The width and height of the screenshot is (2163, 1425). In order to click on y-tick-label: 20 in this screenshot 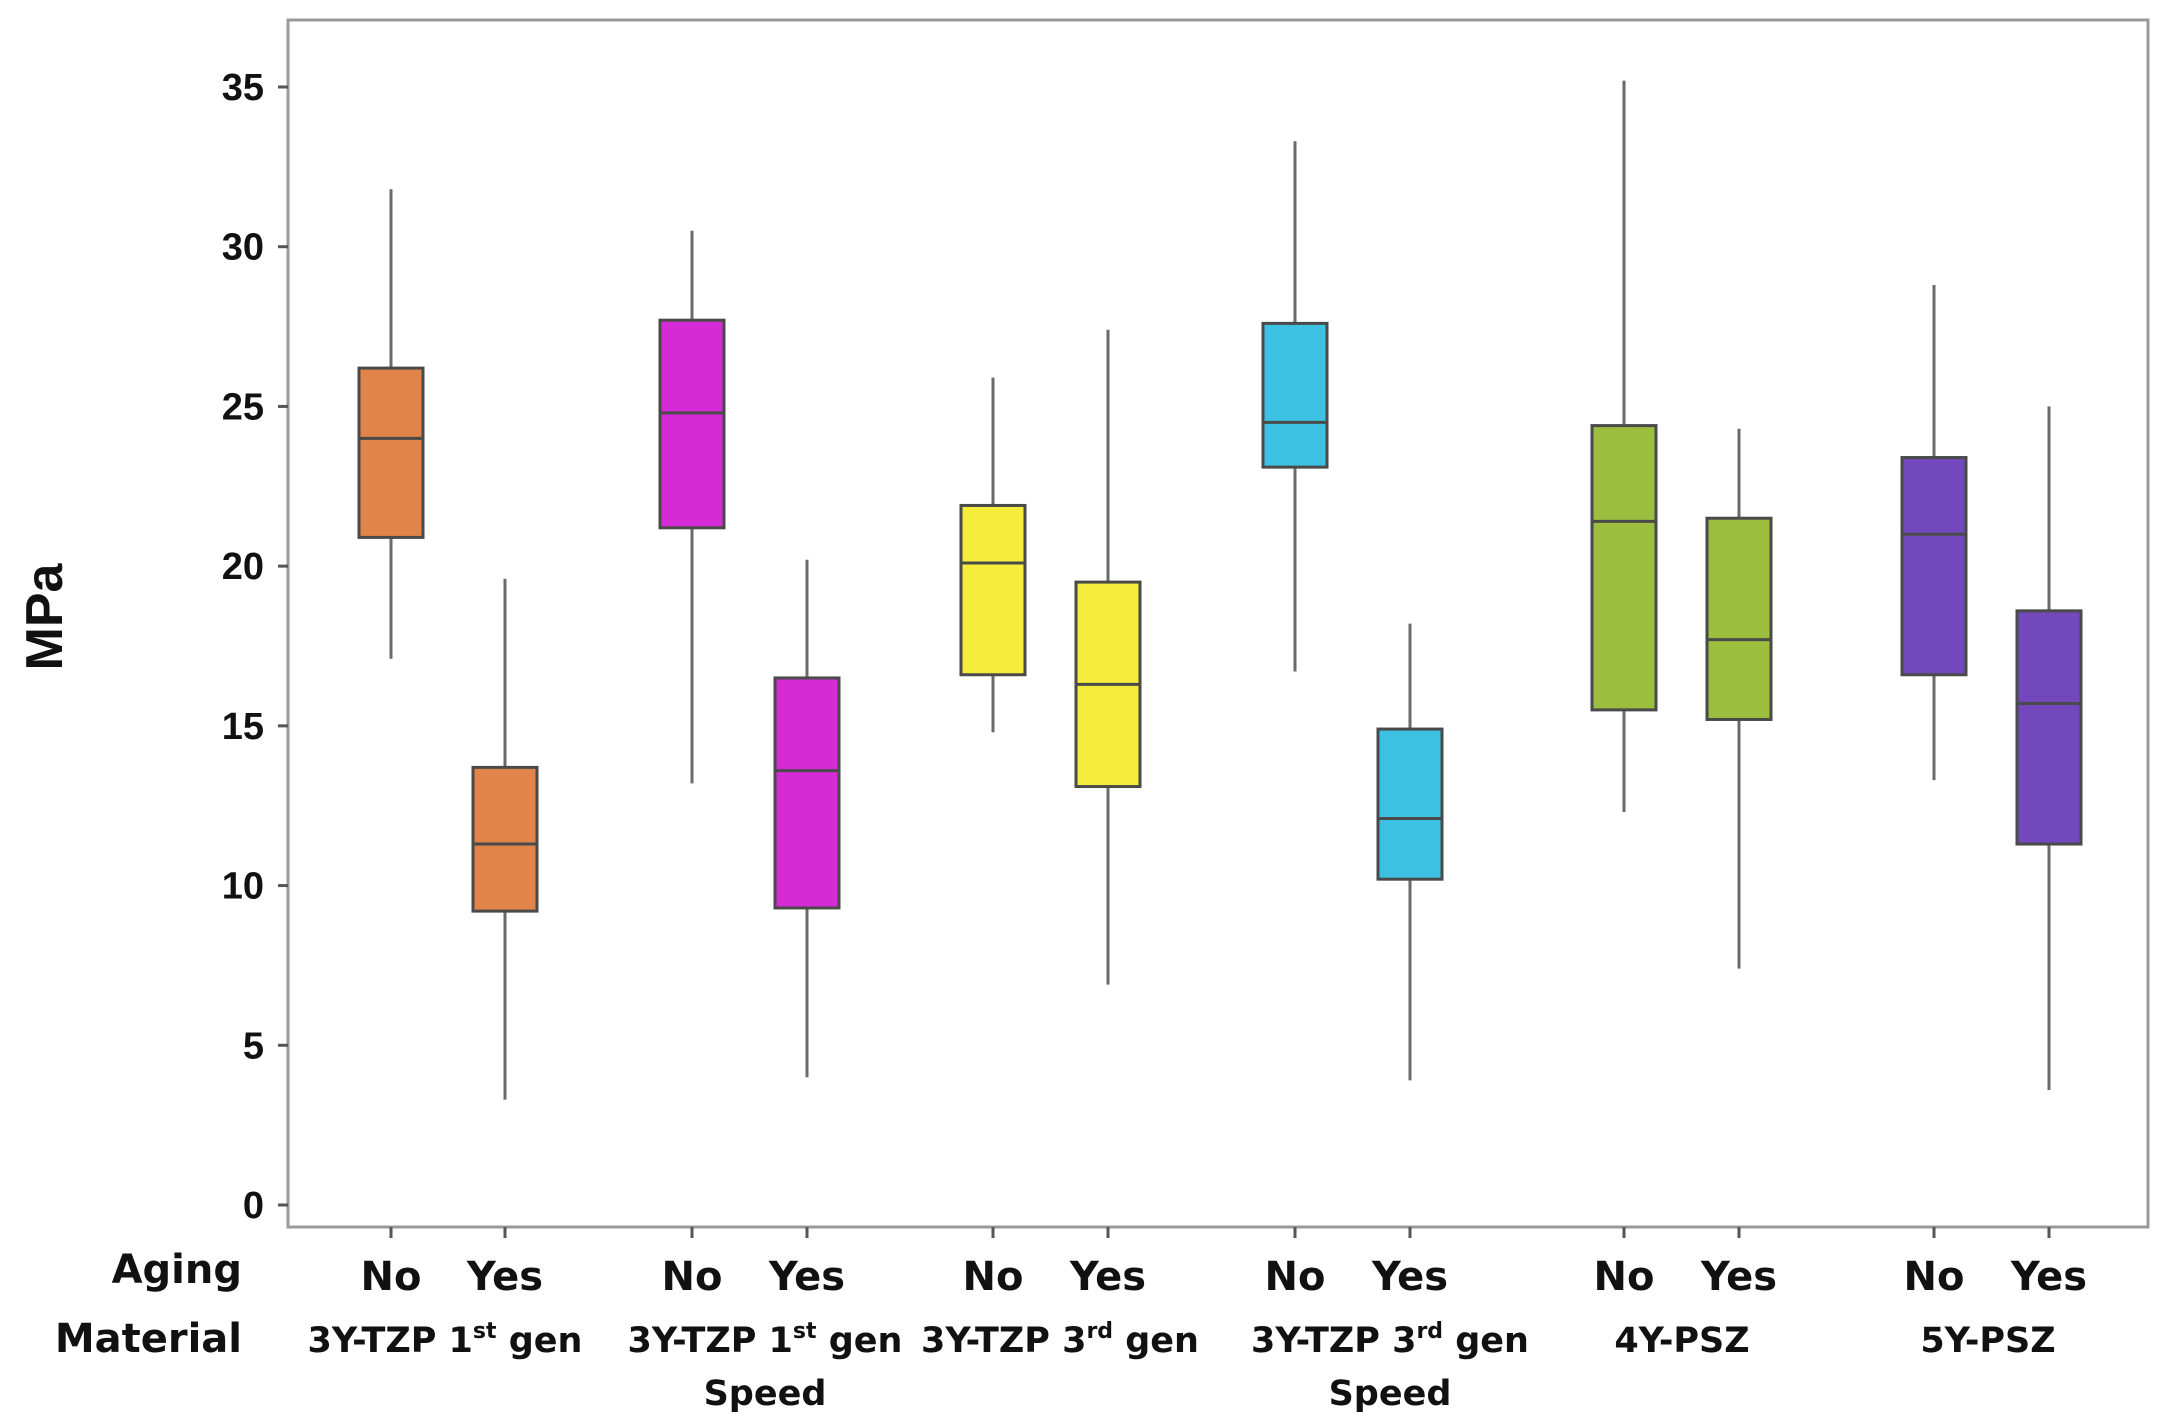, I will do `click(243, 567)`.